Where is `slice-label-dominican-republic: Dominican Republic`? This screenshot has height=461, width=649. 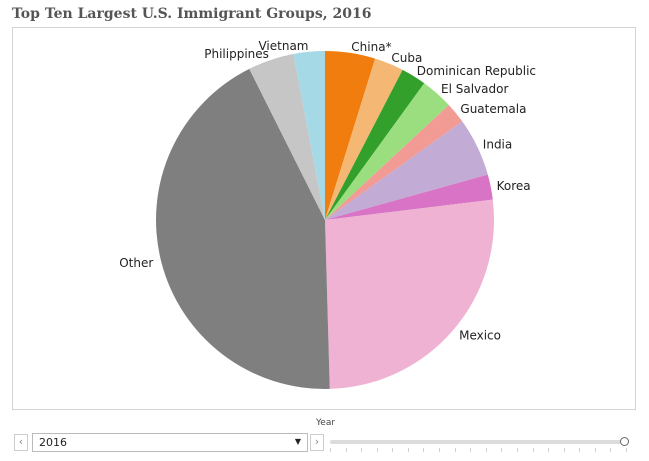
slice-label-dominican-republic: Dominican Republic is located at coordinates (476, 71).